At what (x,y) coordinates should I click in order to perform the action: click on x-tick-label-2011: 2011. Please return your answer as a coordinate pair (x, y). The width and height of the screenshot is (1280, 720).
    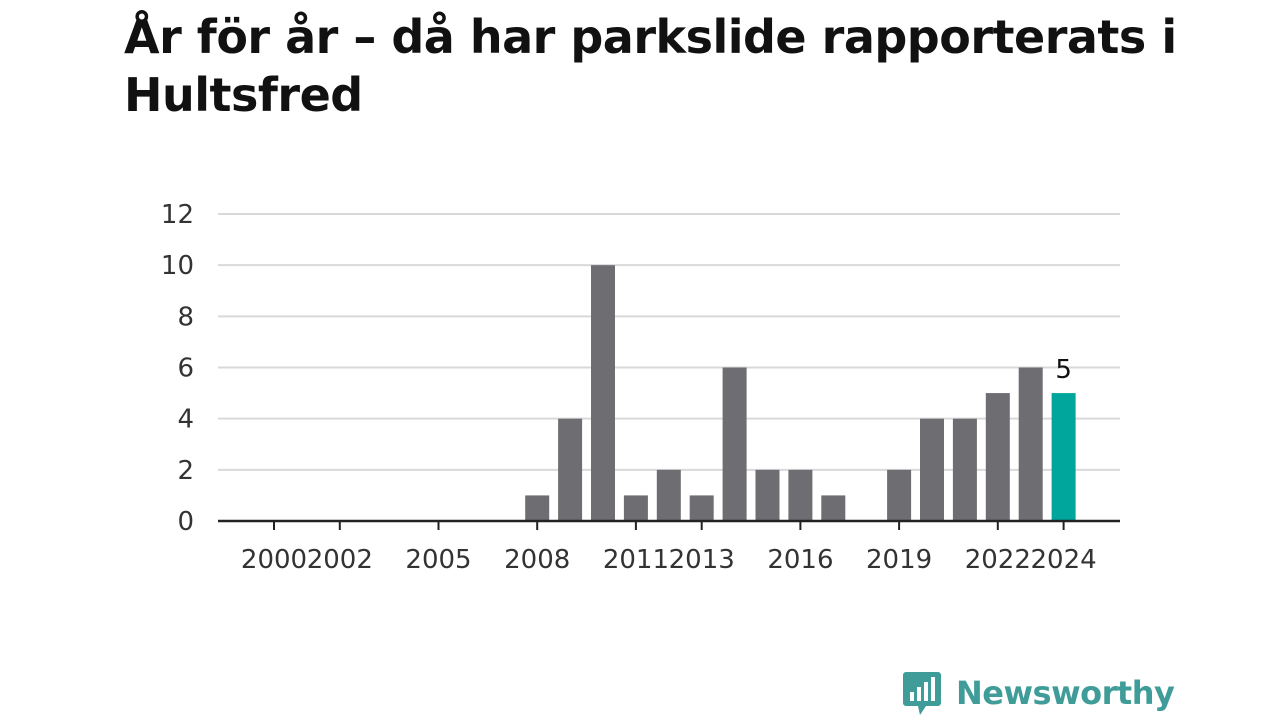
    Looking at the image, I should click on (636, 560).